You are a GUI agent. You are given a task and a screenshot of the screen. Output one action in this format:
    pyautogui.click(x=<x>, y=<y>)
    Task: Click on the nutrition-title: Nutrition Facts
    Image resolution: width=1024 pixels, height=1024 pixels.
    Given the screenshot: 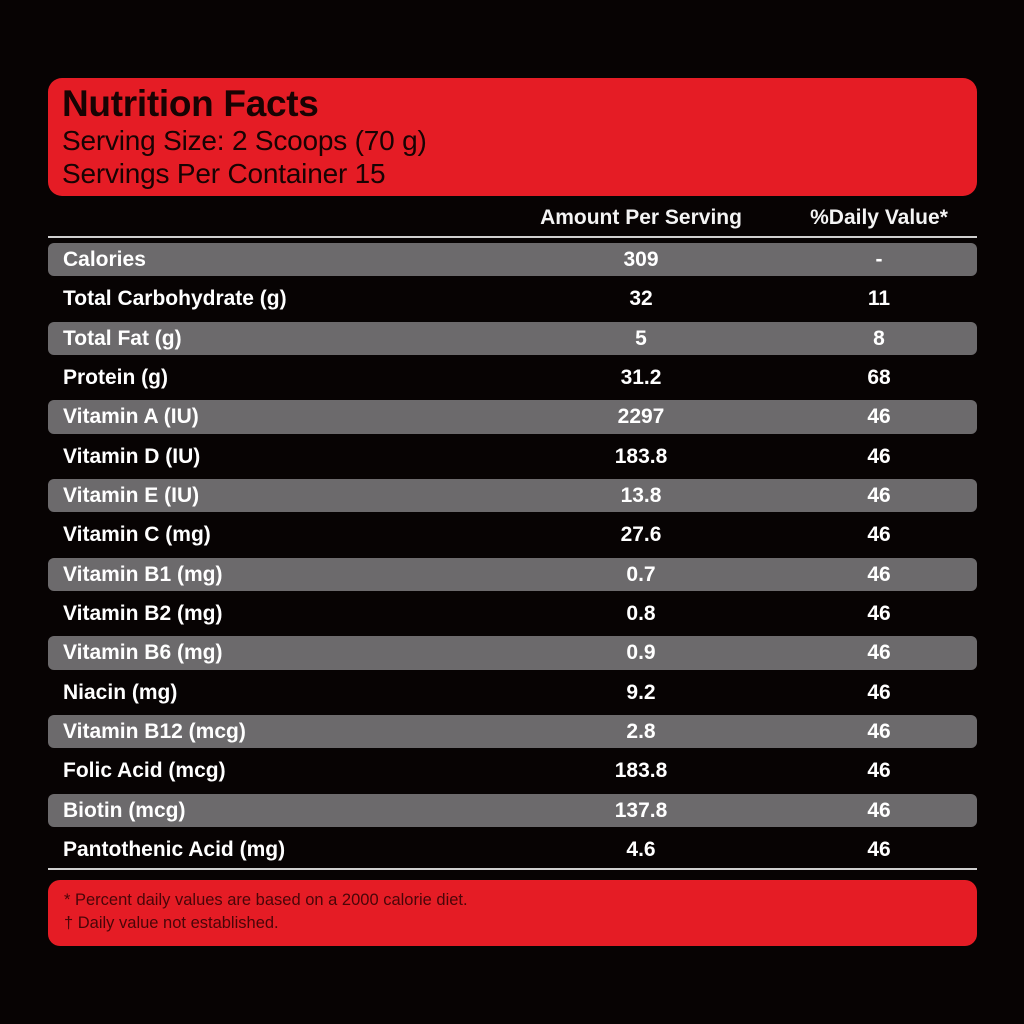 What is the action you would take?
    pyautogui.click(x=190, y=103)
    